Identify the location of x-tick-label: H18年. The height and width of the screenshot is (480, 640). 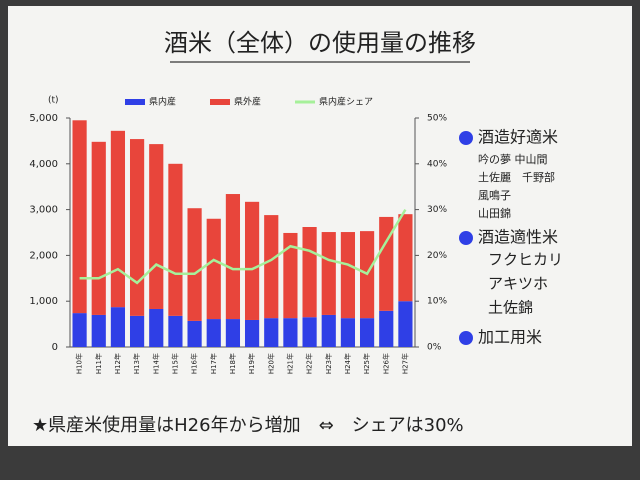
(232, 363).